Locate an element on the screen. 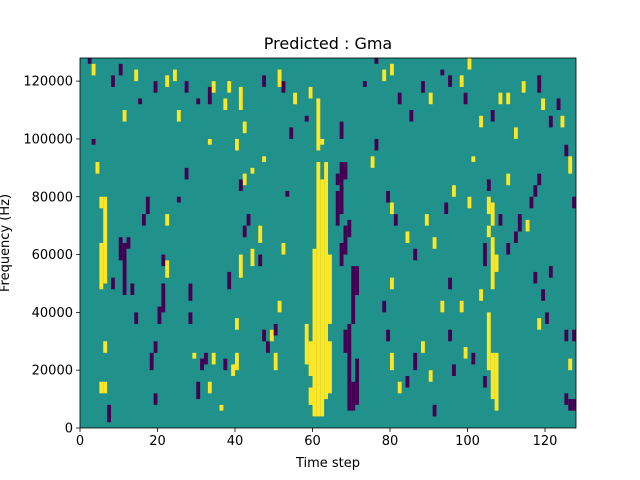 The height and width of the screenshot is (480, 640). y-tick-label: 80000 is located at coordinates (52, 197).